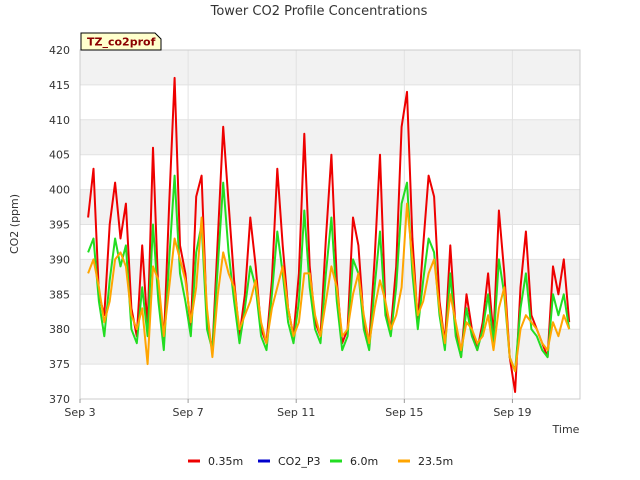  Describe the element at coordinates (59, 120) in the screenshot. I see `y-tick-label: 410` at that location.